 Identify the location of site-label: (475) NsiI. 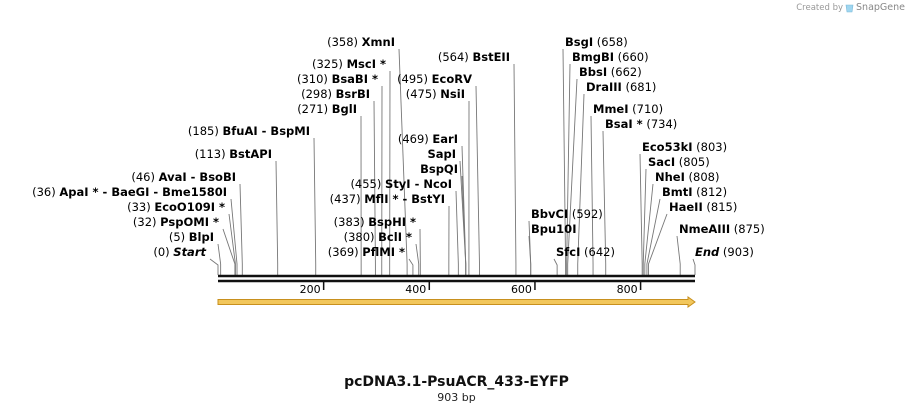
(435, 94).